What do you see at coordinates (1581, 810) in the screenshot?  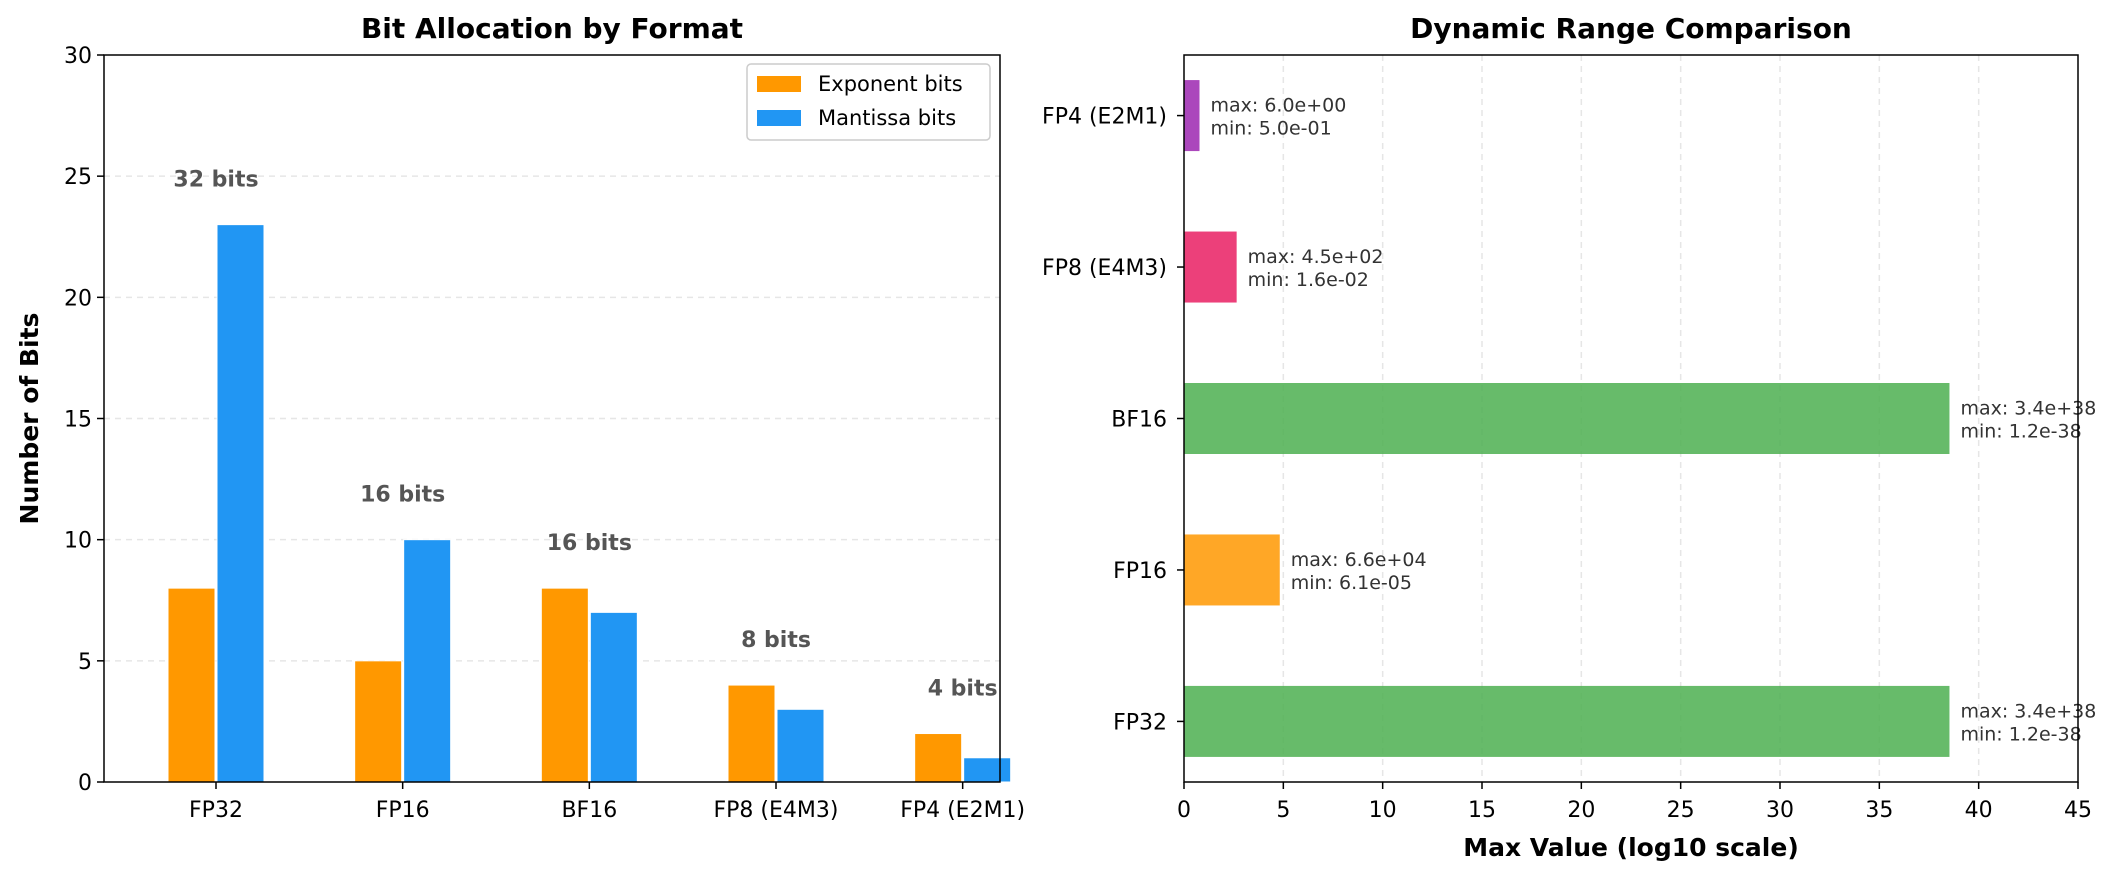 I see `x-tick-label: 20` at bounding box center [1581, 810].